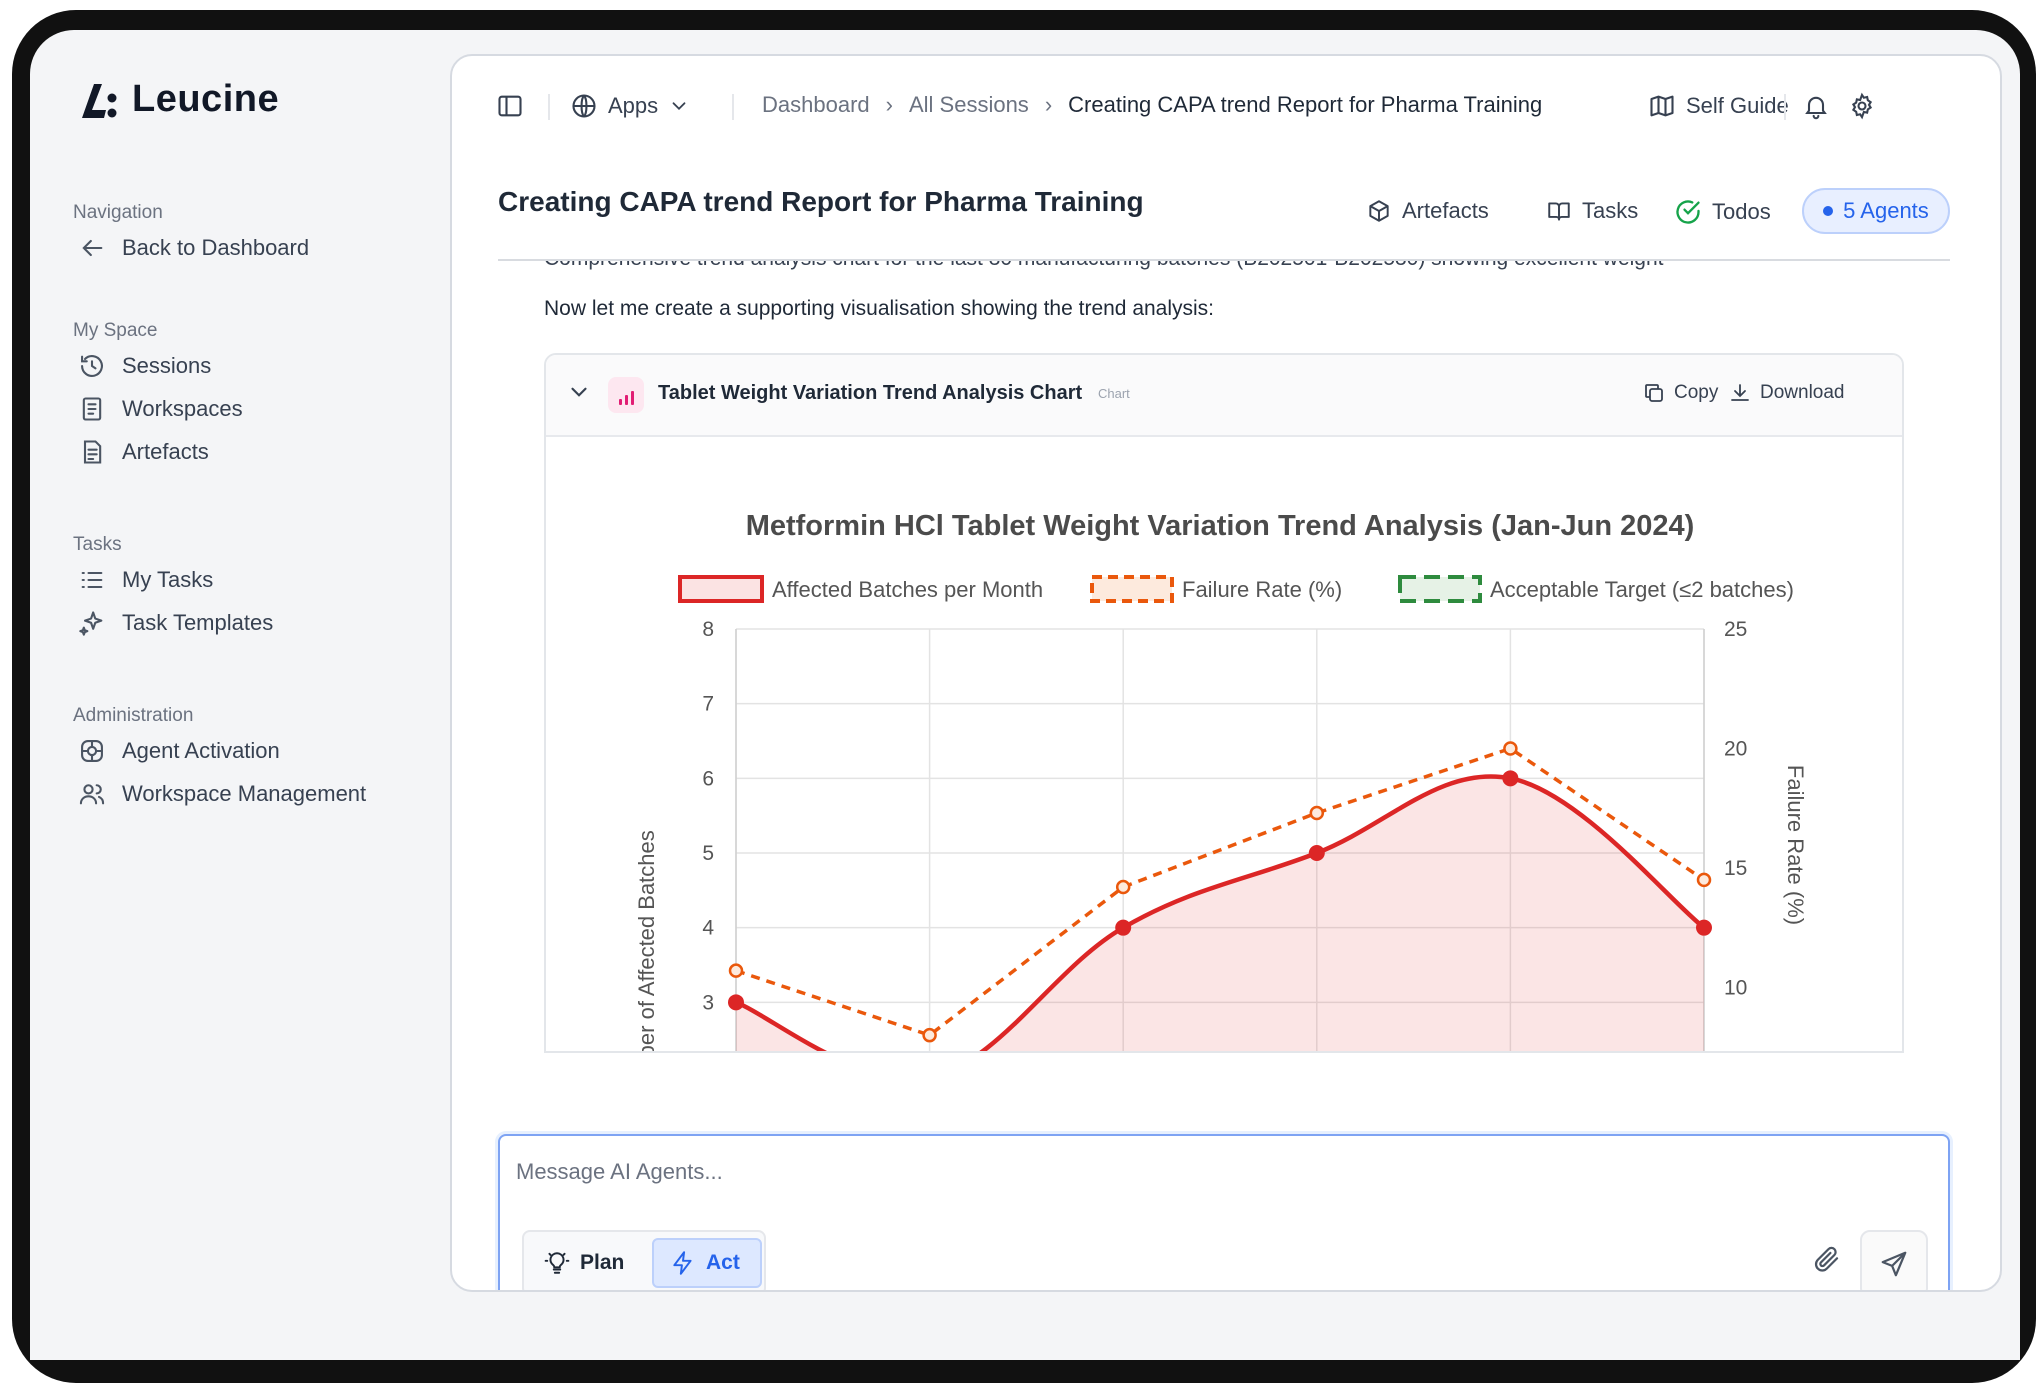 This screenshot has height=1383, width=2043. I want to click on todos-label: Todos, so click(1741, 211).